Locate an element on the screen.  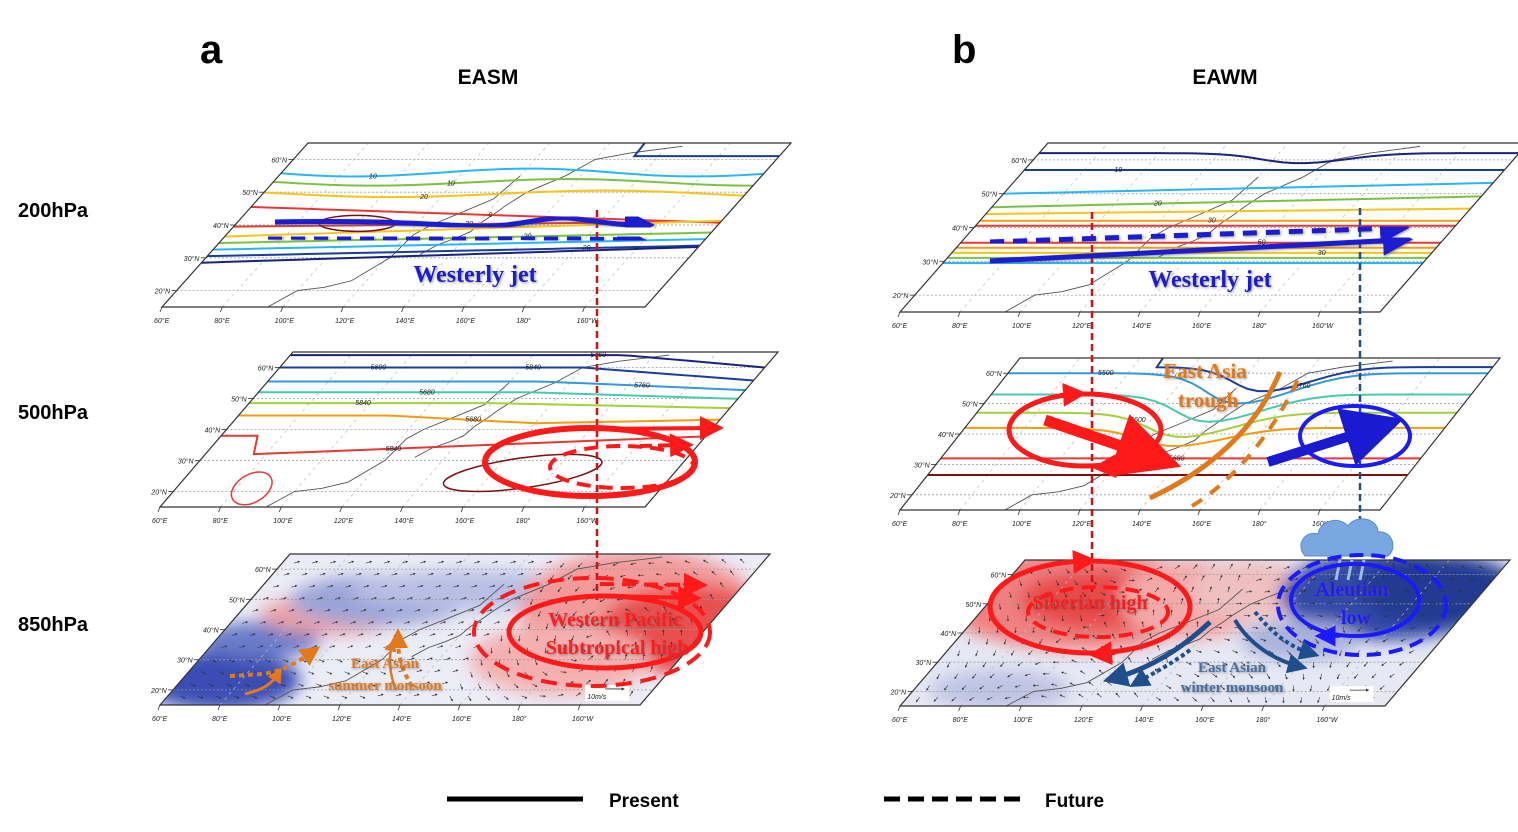
shading-patch is located at coordinates (1250, 590).